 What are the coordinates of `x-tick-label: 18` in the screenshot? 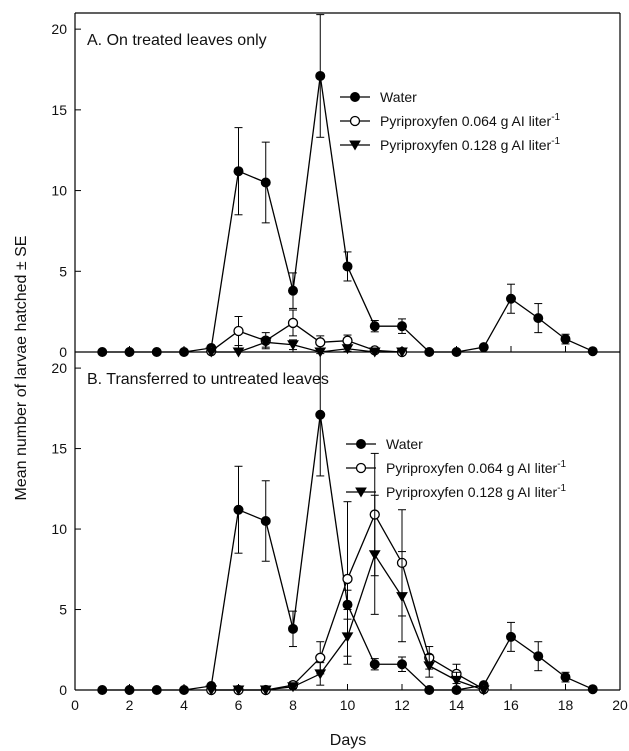 It's located at (566, 705).